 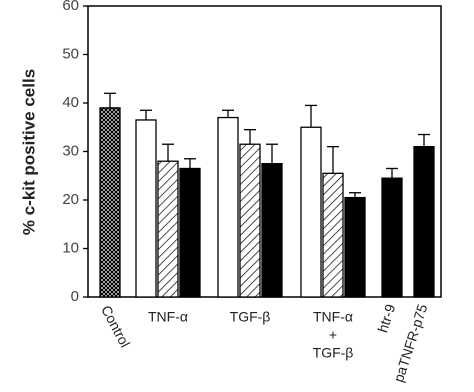 What do you see at coordinates (70, 102) in the screenshot?
I see `y-tick-label: 40` at bounding box center [70, 102].